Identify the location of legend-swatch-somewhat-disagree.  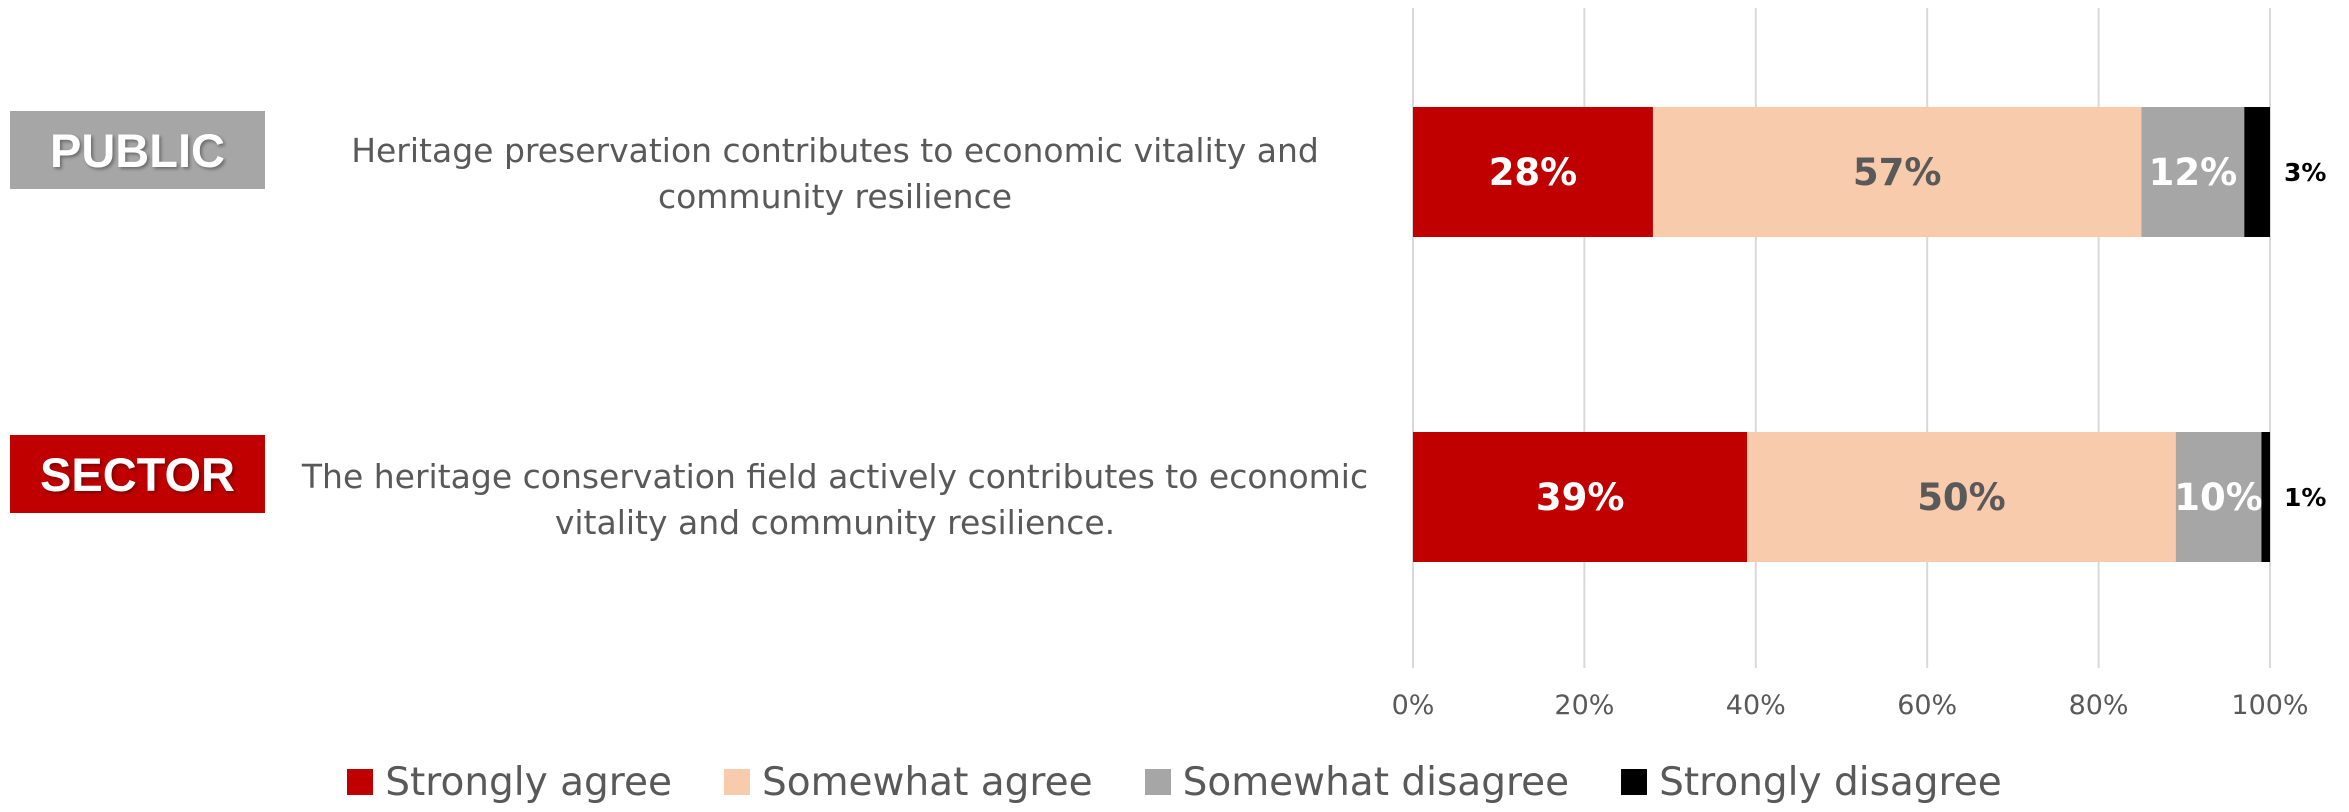
(1157, 782).